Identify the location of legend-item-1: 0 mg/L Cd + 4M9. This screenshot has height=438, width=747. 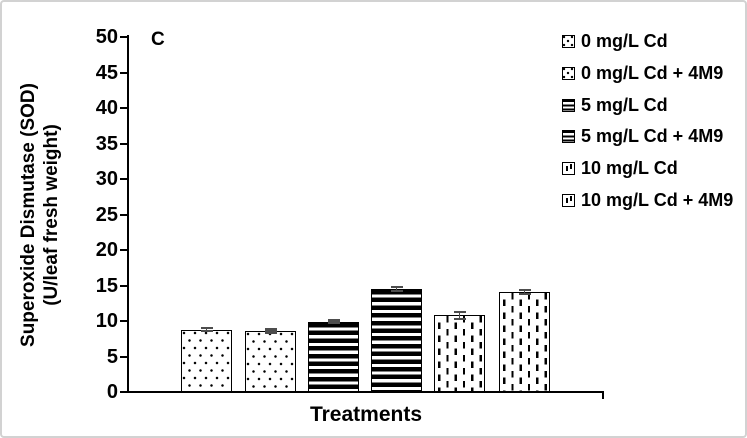
(647, 74).